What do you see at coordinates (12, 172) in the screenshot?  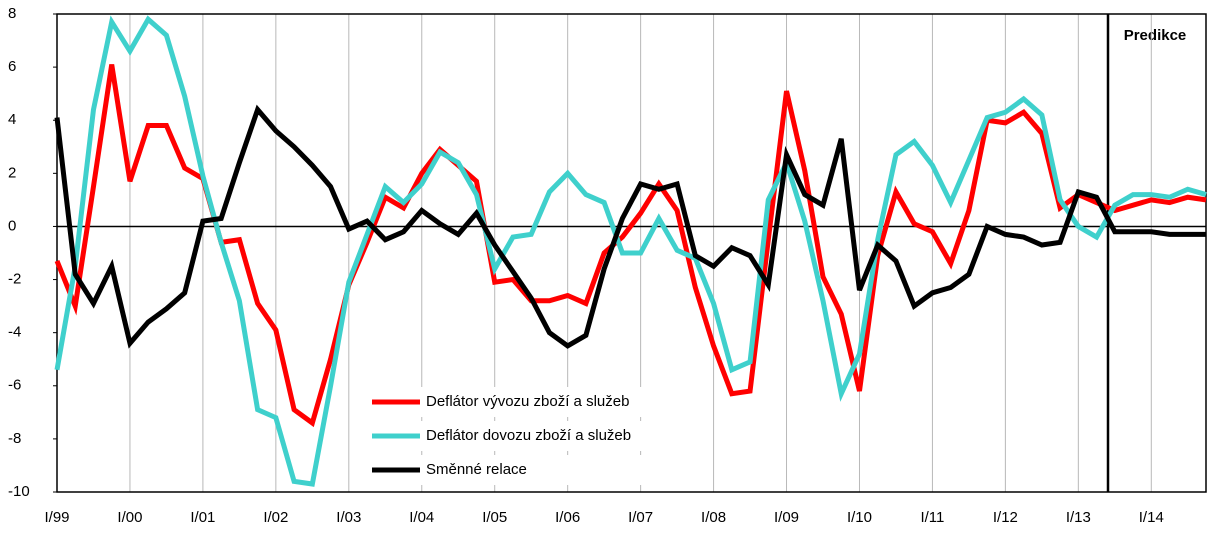 I see `y-tick-label: 2` at bounding box center [12, 172].